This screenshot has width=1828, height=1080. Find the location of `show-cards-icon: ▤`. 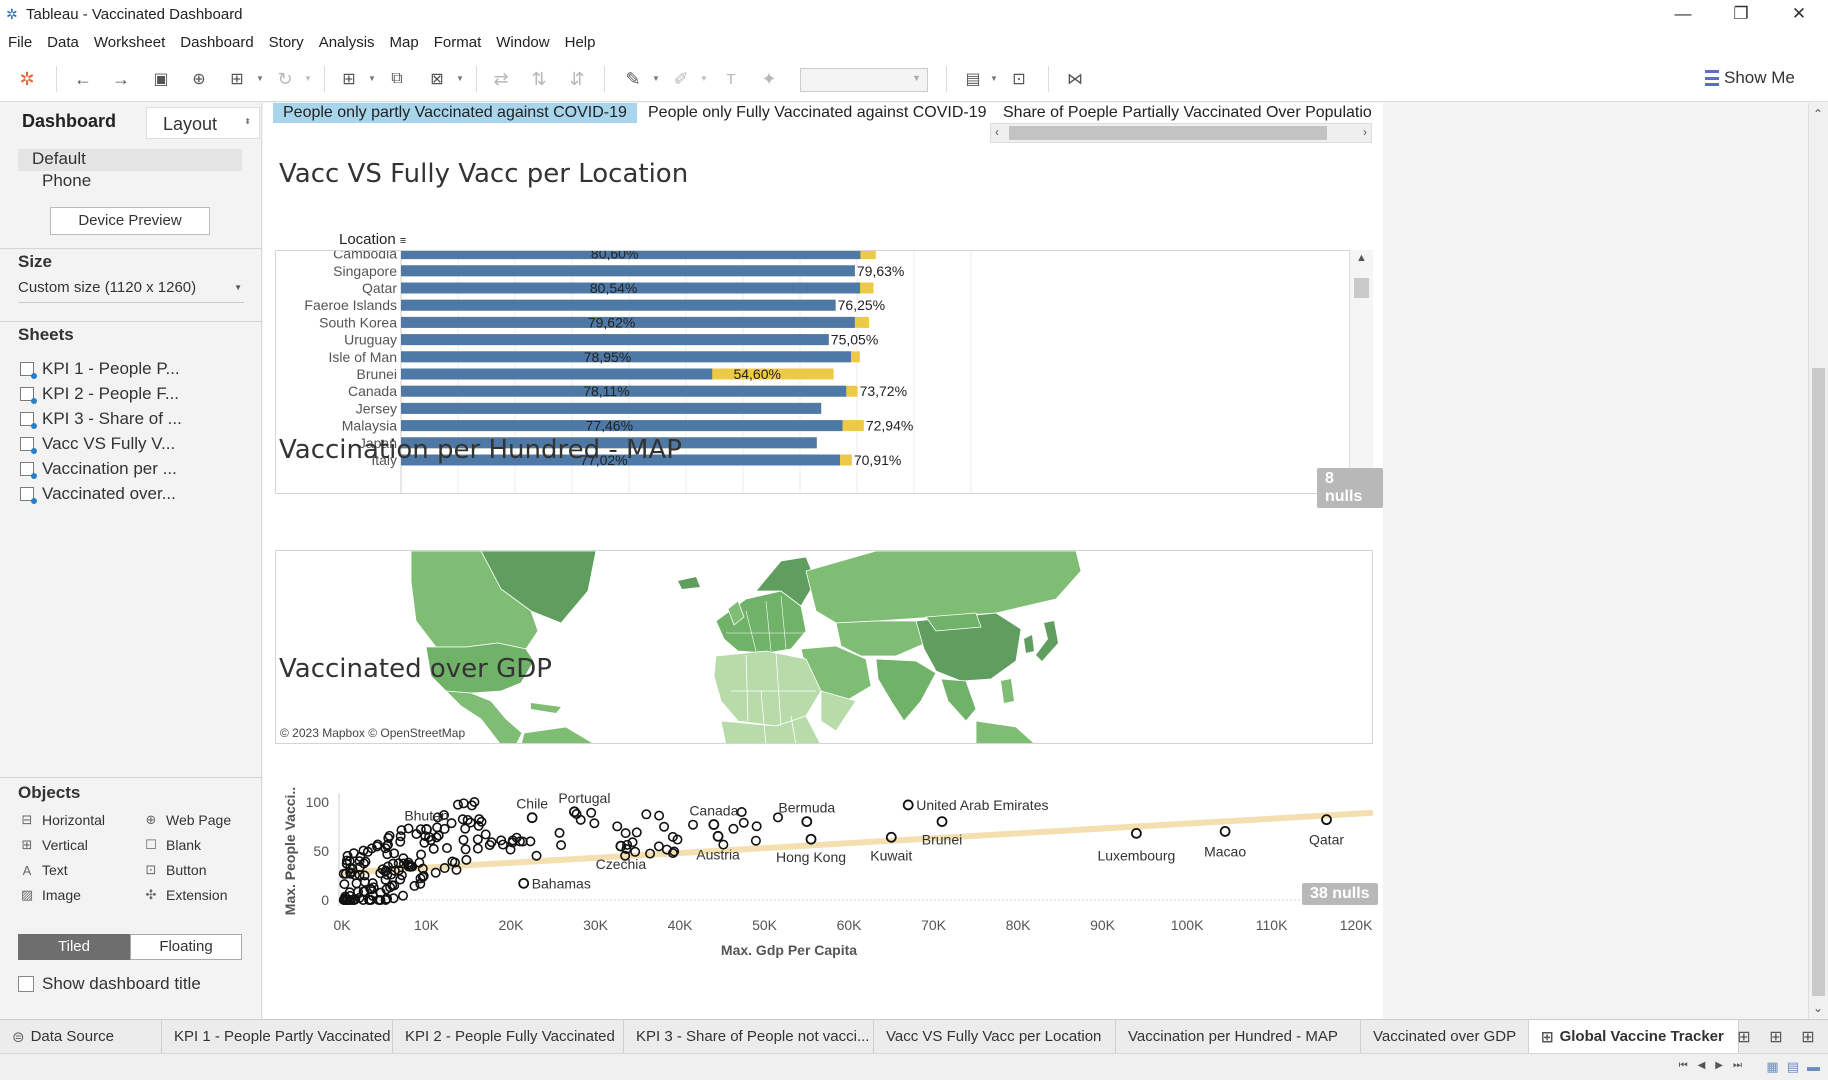

show-cards-icon: ▤ is located at coordinates (973, 79).